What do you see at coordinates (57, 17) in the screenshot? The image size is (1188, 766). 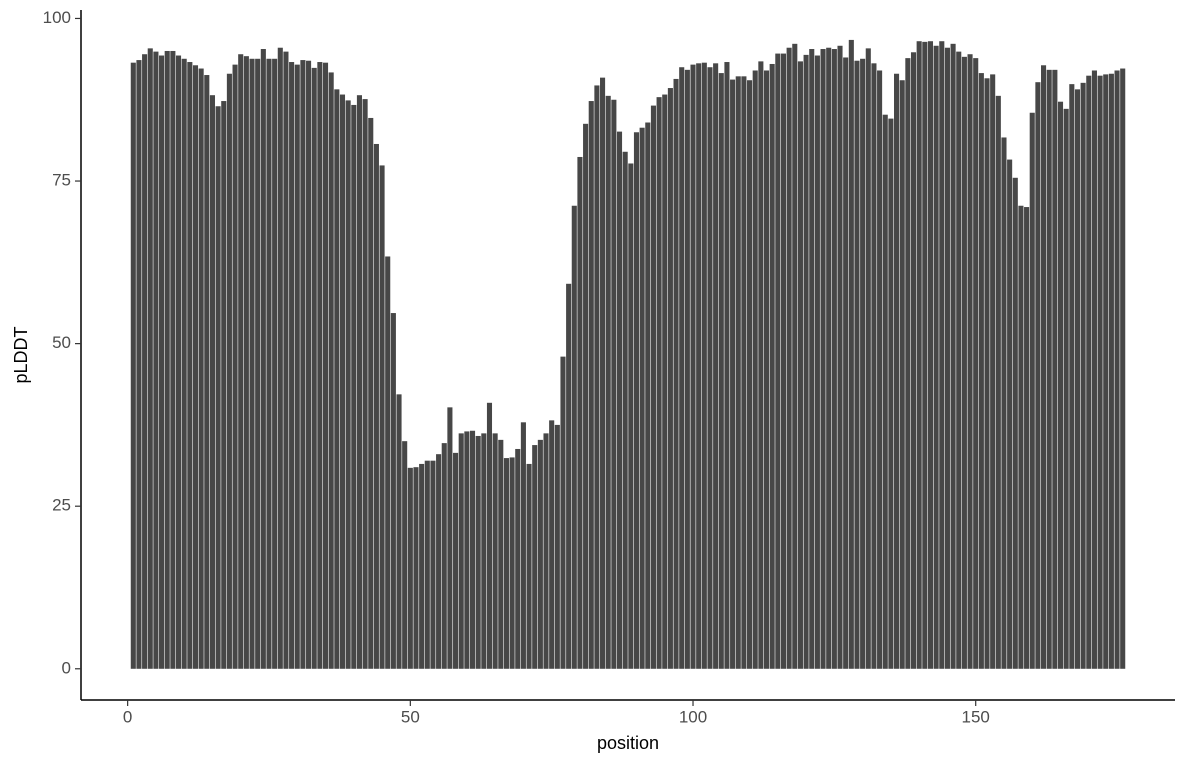 I see `y-tick-label: 100` at bounding box center [57, 17].